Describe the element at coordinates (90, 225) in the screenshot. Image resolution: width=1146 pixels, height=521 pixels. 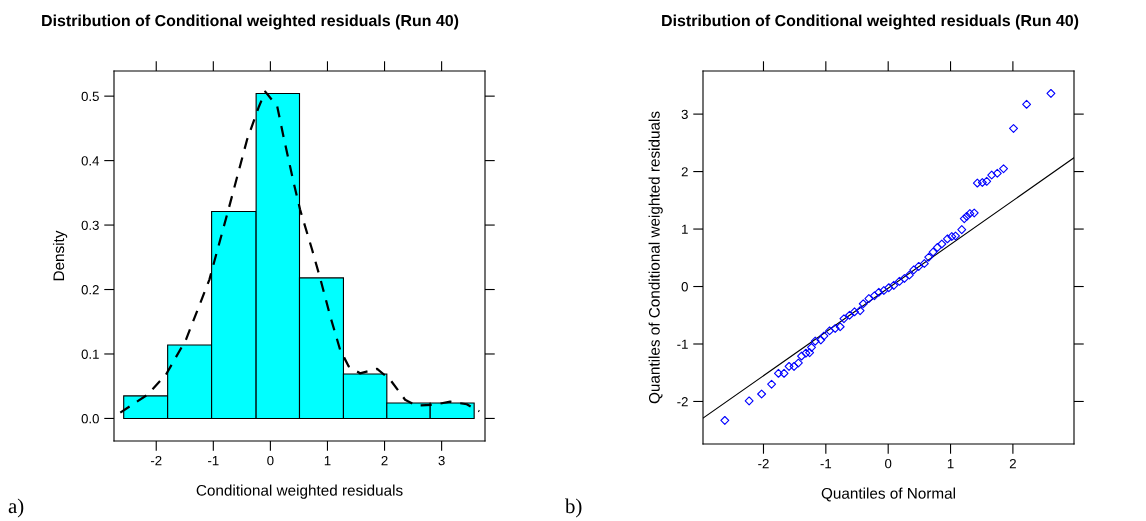
I see `y-tick-label: 0.3` at that location.